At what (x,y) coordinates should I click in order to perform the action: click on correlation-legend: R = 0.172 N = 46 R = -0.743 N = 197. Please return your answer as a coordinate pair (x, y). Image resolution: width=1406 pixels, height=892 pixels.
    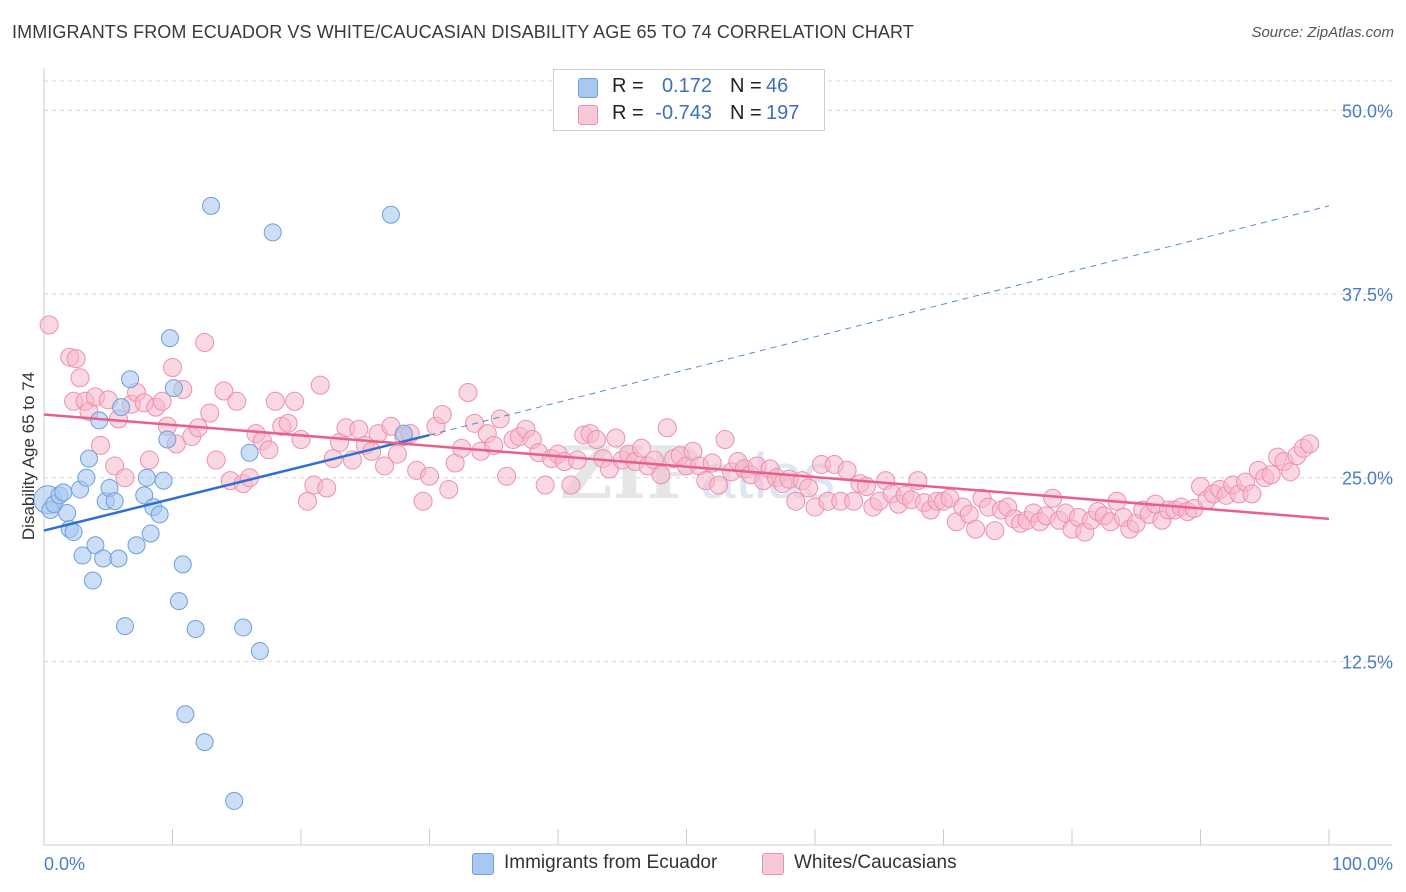
    Looking at the image, I should click on (689, 100).